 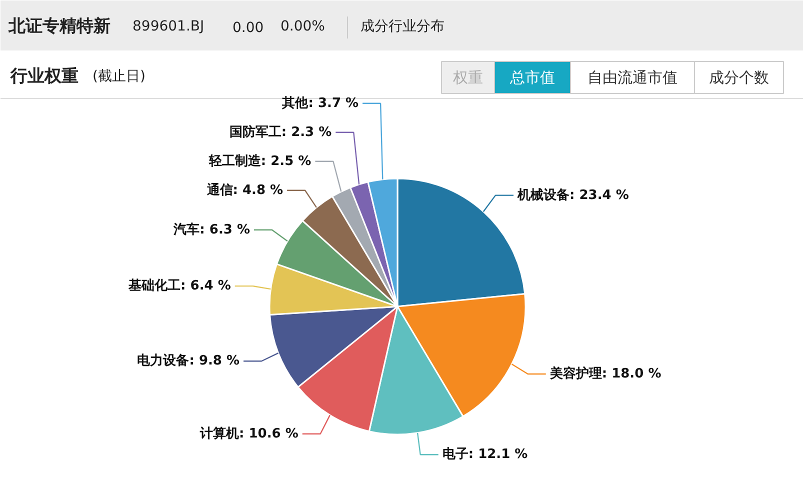 What do you see at coordinates (467, 77) in the screenshot?
I see `text: 权重` at bounding box center [467, 77].